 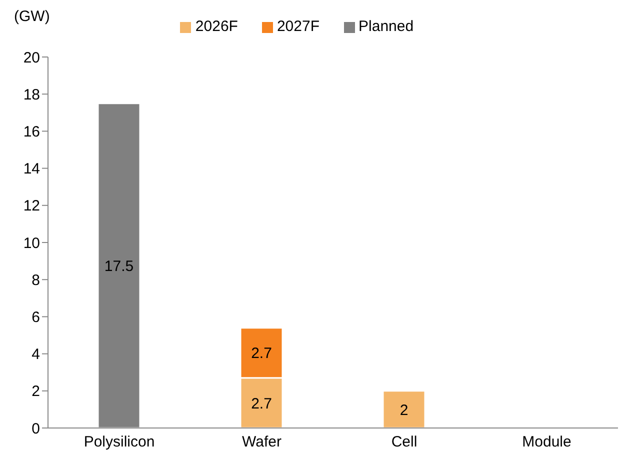 What do you see at coordinates (216, 26) in the screenshot?
I see `legend-label: 2026F` at bounding box center [216, 26].